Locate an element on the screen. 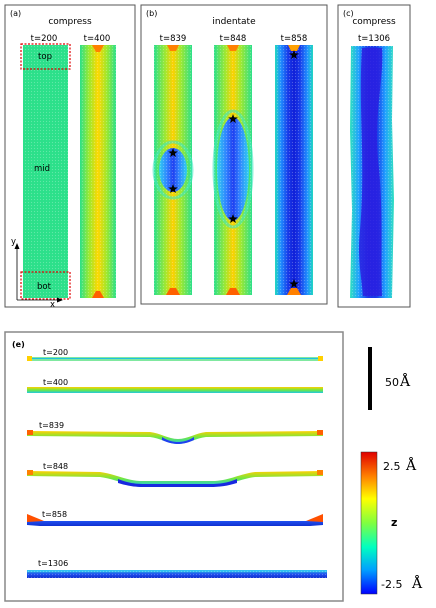  colorbar: 2.5 Å z -2.5 Å is located at coordinates (391, 523).